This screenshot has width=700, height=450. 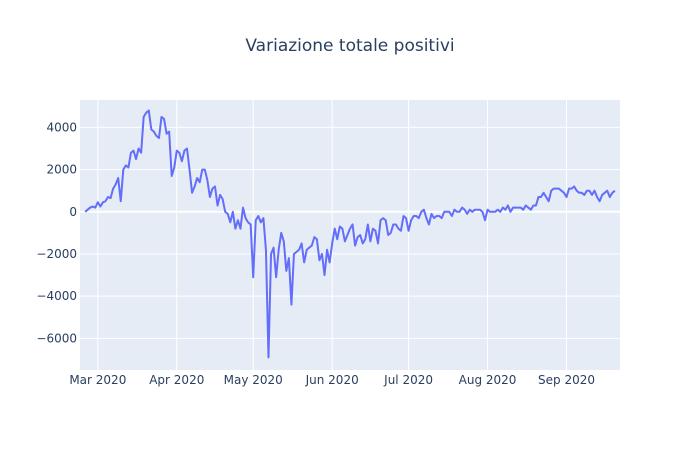 What do you see at coordinates (253, 380) in the screenshot?
I see `x-tick-label: May 2020` at bounding box center [253, 380].